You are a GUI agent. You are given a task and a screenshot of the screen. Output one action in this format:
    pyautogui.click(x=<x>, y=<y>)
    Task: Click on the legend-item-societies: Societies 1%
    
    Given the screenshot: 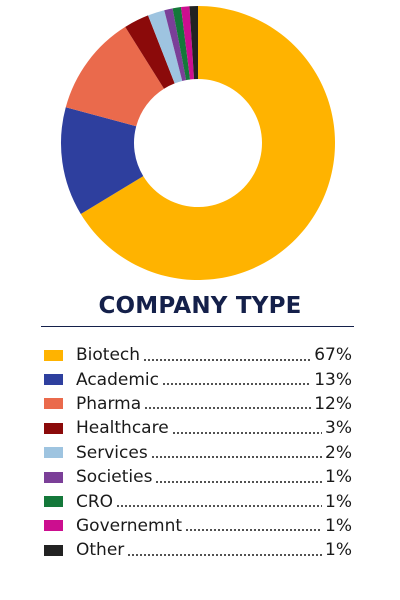 What is the action you would take?
    pyautogui.click(x=198, y=477)
    